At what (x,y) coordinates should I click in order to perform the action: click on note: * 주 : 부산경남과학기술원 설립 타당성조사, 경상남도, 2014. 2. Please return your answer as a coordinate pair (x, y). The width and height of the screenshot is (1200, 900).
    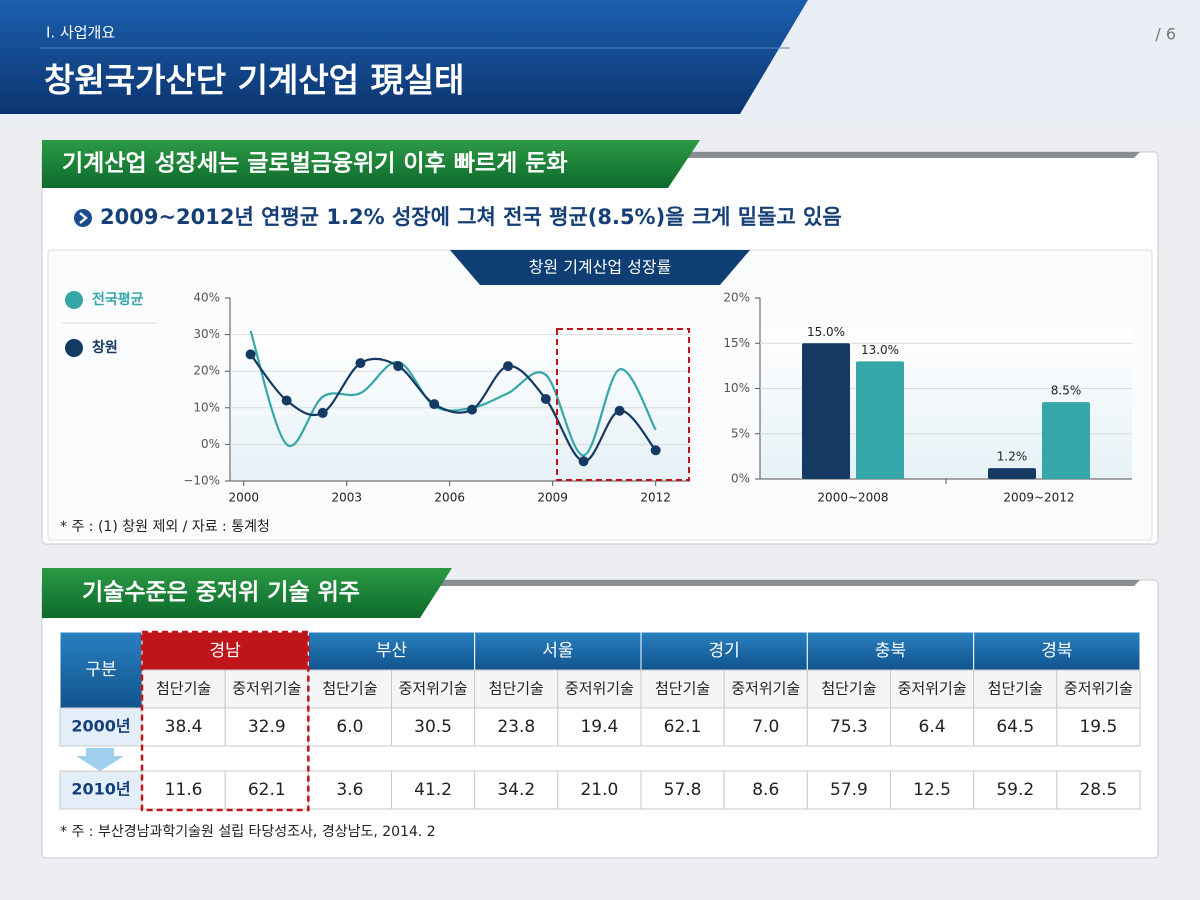
    Looking at the image, I should click on (248, 832).